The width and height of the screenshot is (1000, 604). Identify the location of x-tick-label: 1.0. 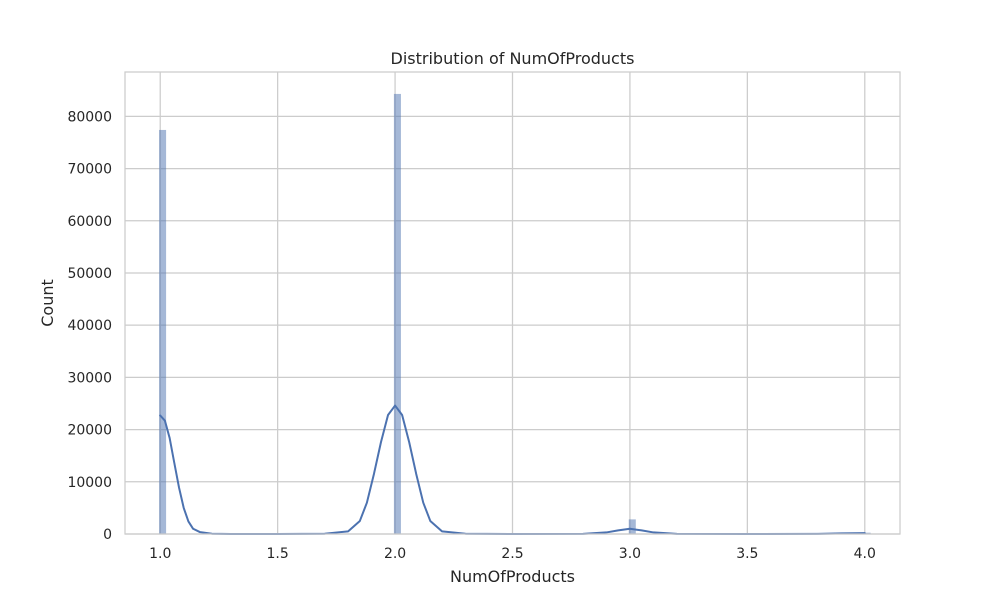
(160, 554).